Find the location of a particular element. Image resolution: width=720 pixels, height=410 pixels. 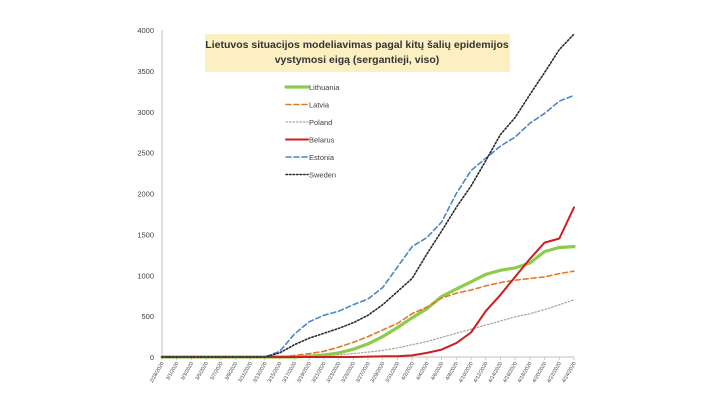

x-tick-label: 3/7/2020 is located at coordinates (216, 371).